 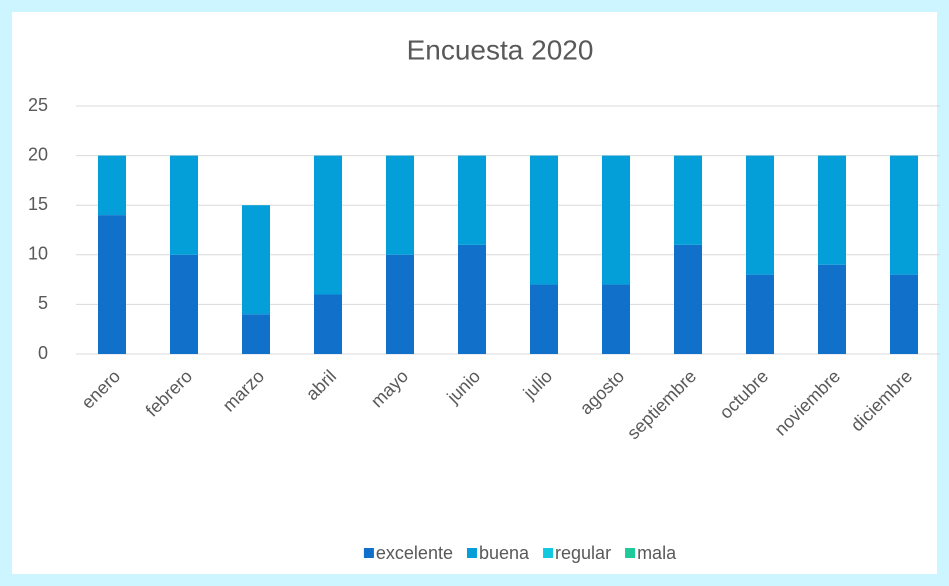 I want to click on legend-label: excelente, so click(x=414, y=553).